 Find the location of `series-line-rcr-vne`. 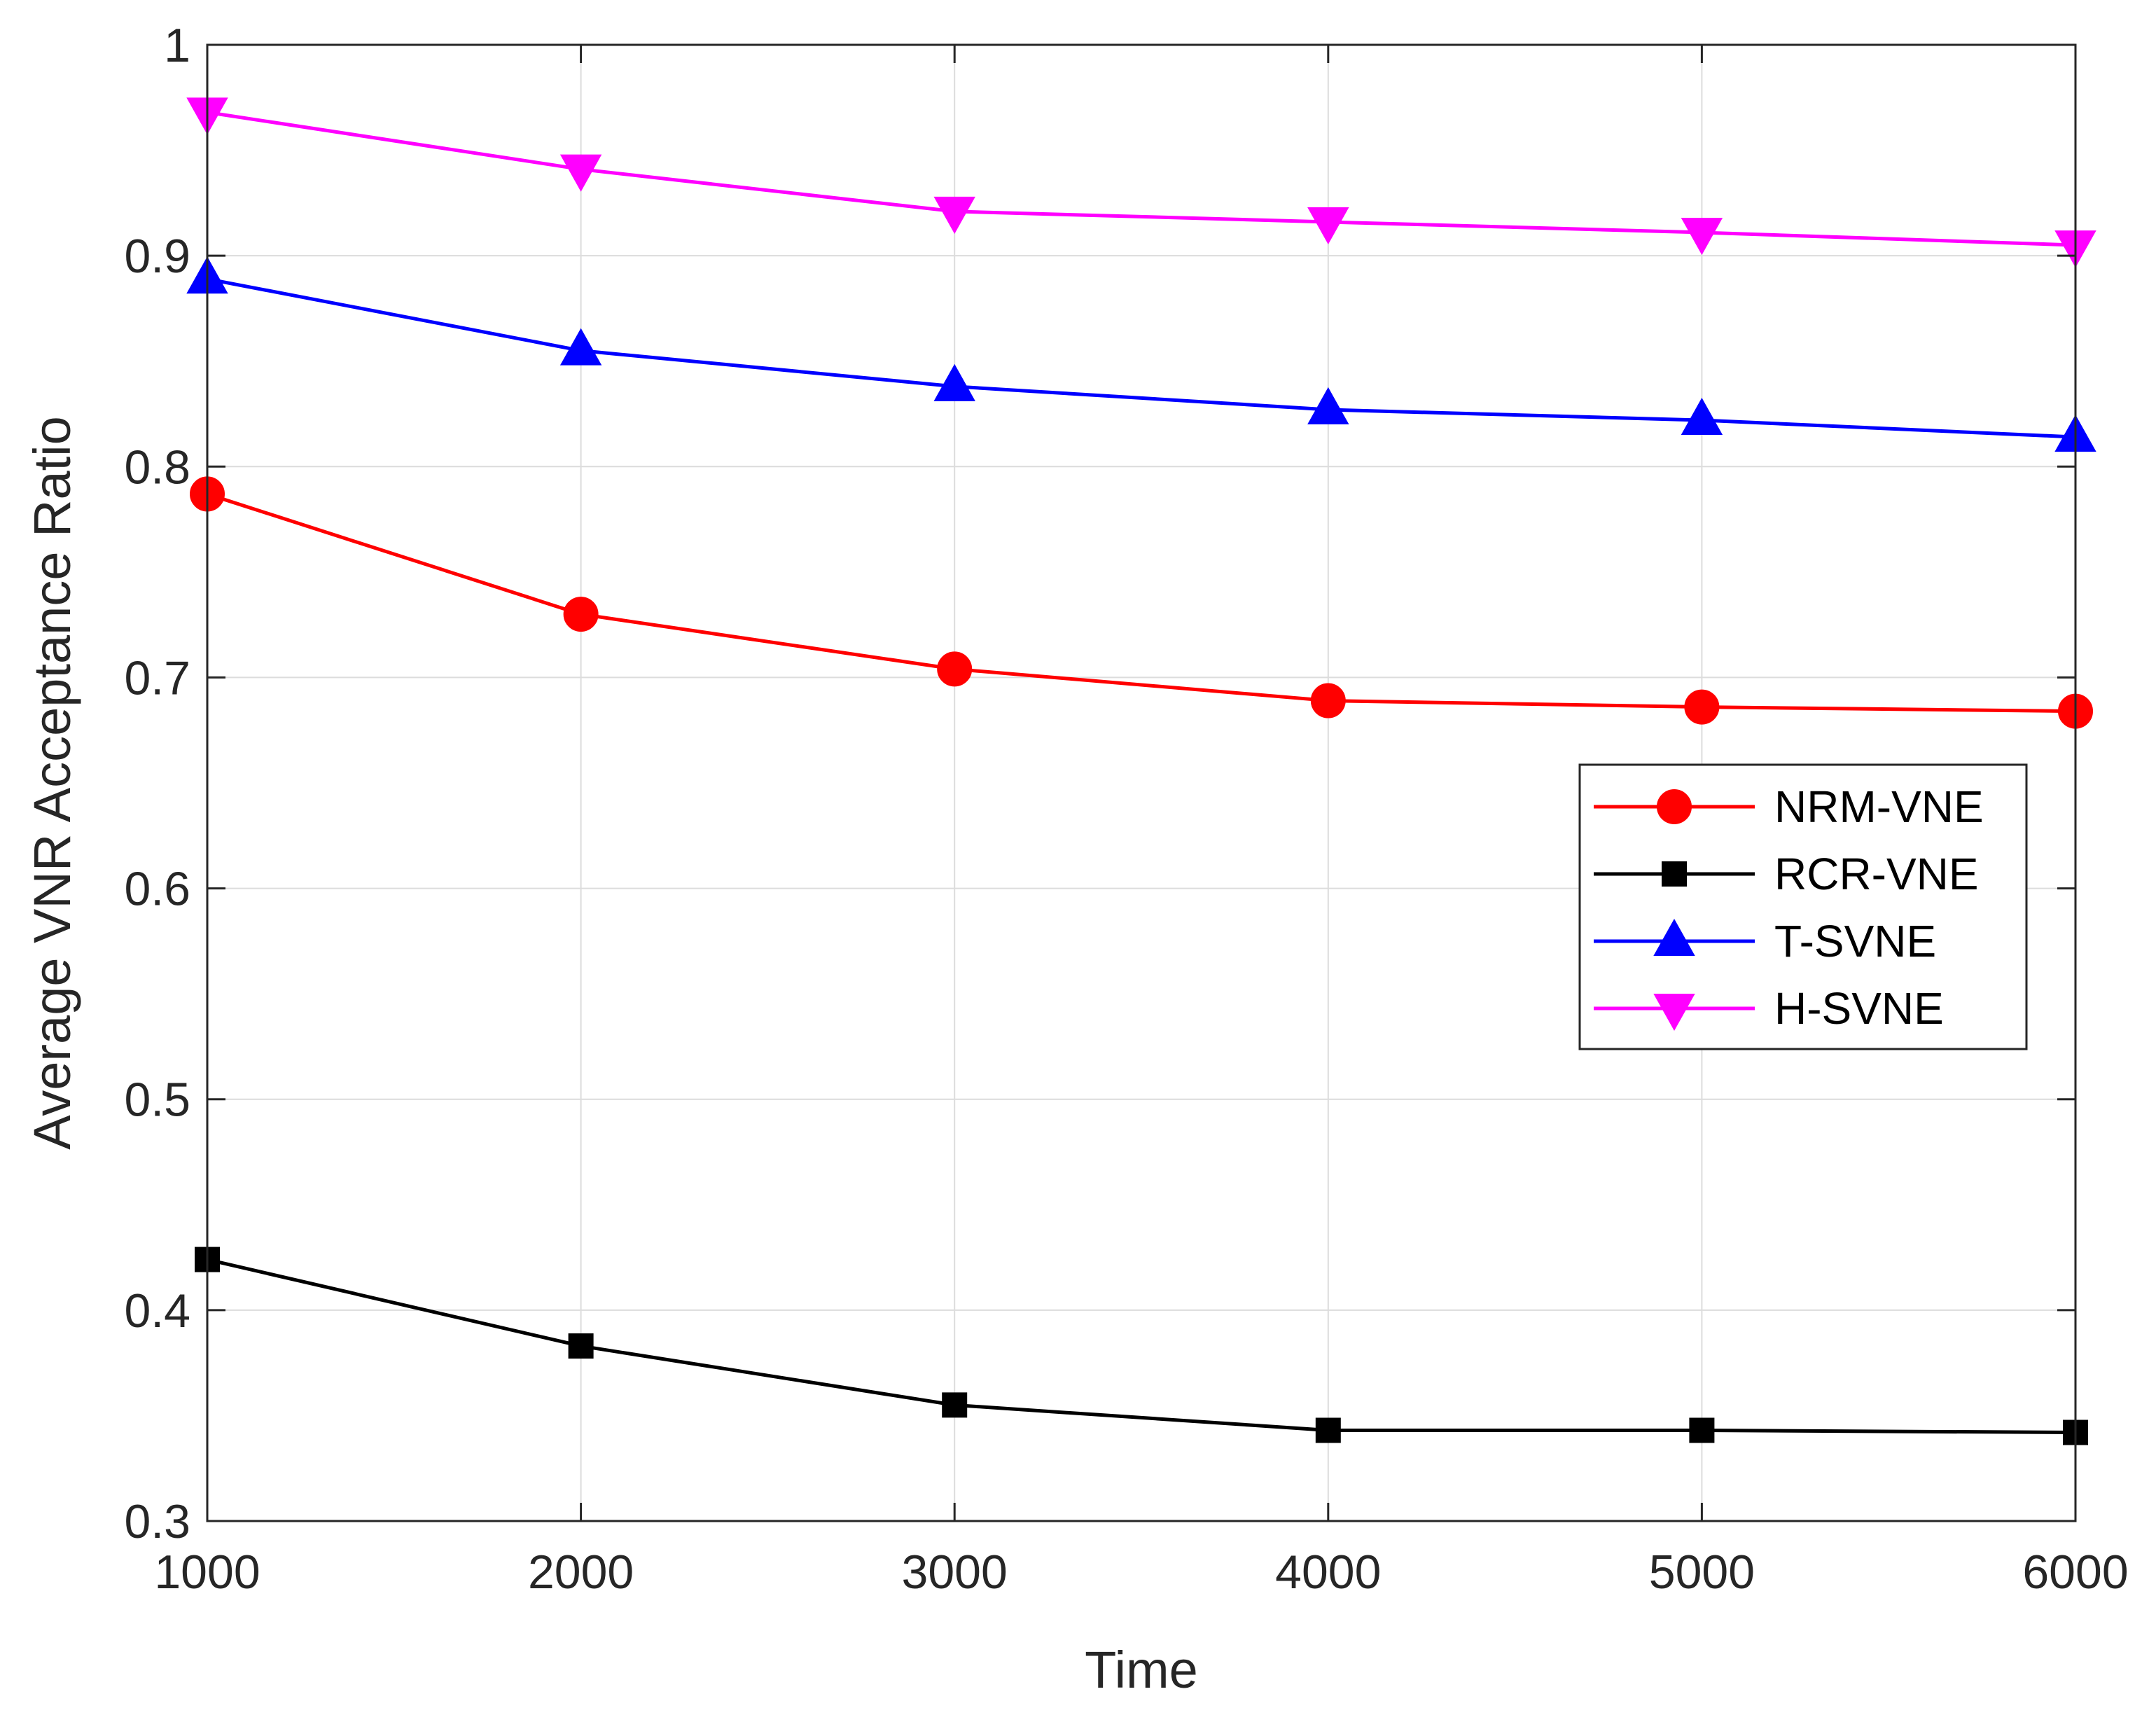

series-line-rcr-vne is located at coordinates (1141, 1346).